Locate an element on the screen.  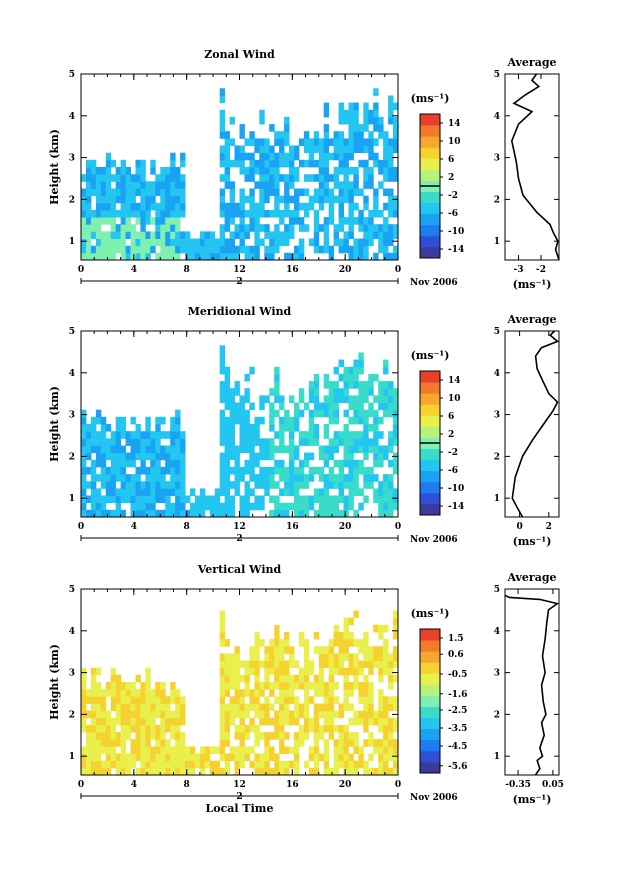
average-y-tick-label: 2 is located at coordinates (497, 457).